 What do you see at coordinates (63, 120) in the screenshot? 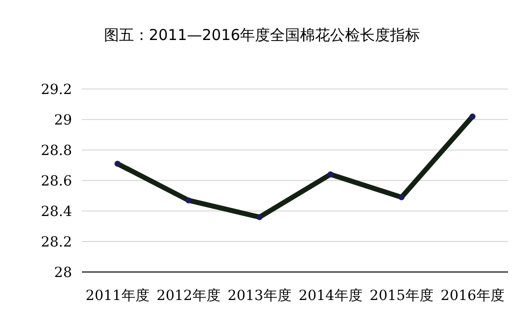
I see `y-tick-label: 29` at bounding box center [63, 120].